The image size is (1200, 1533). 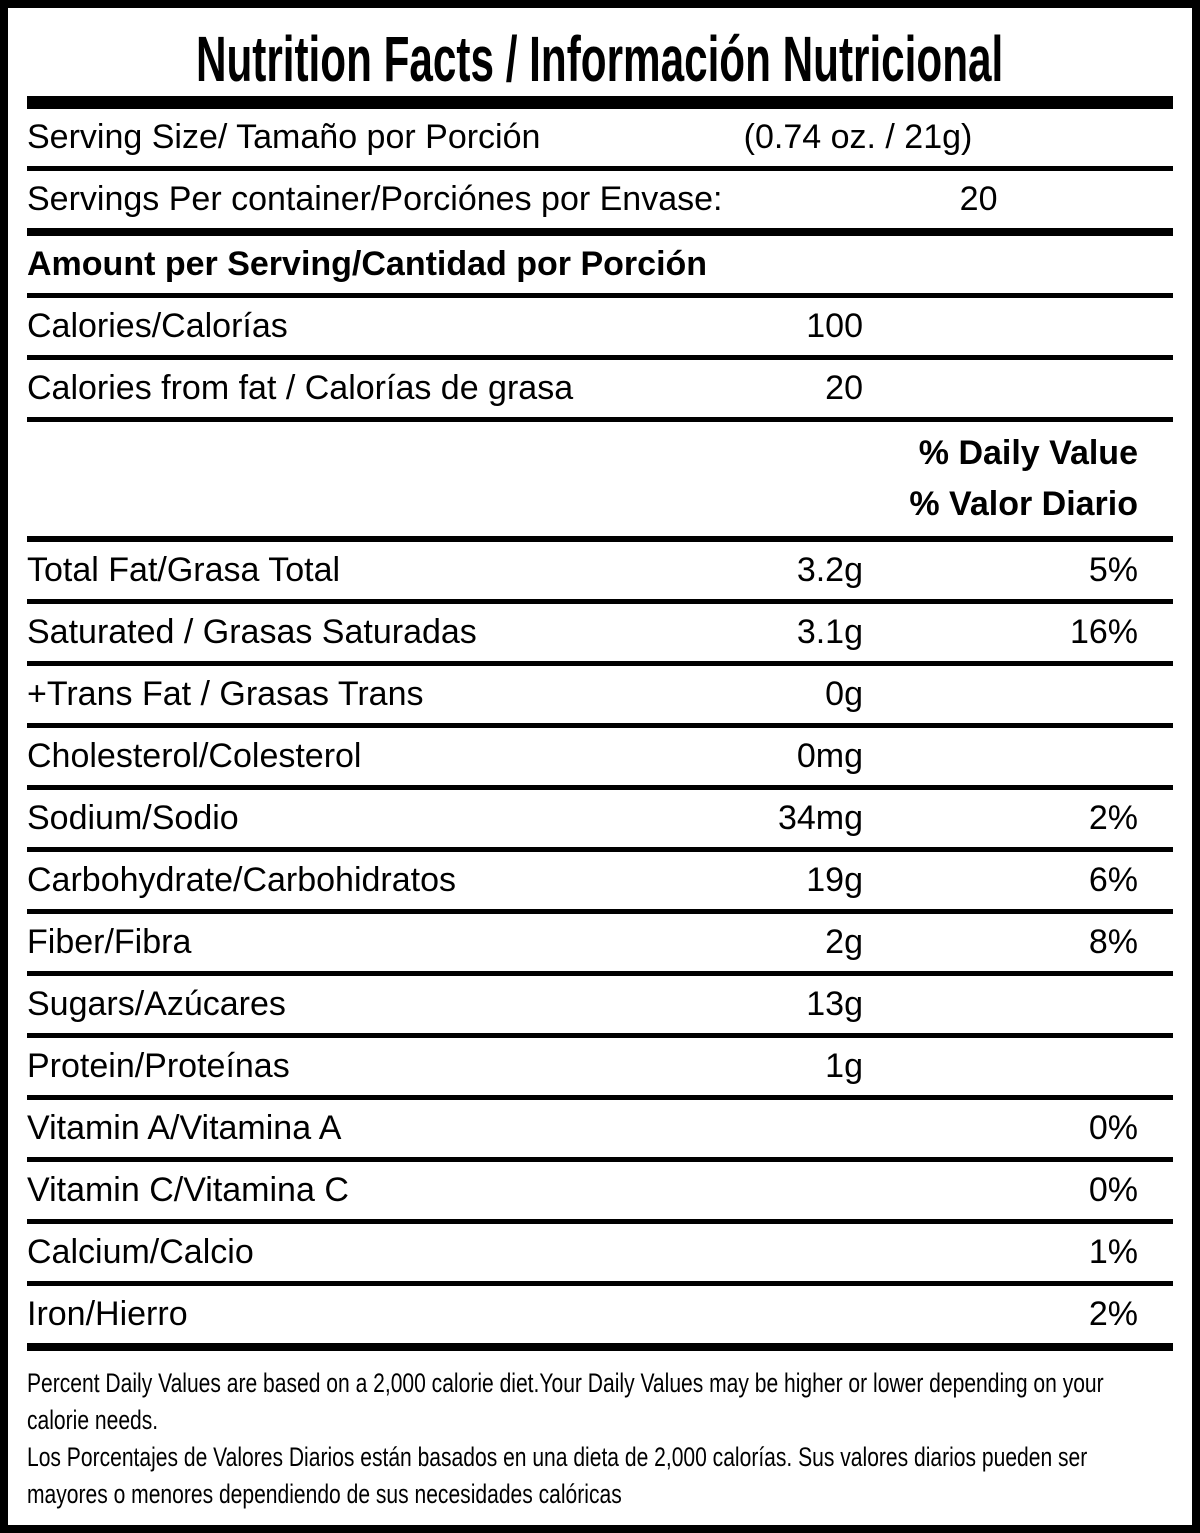 I want to click on nutrient-label: Saturated / Grasas Saturadas, so click(x=252, y=631).